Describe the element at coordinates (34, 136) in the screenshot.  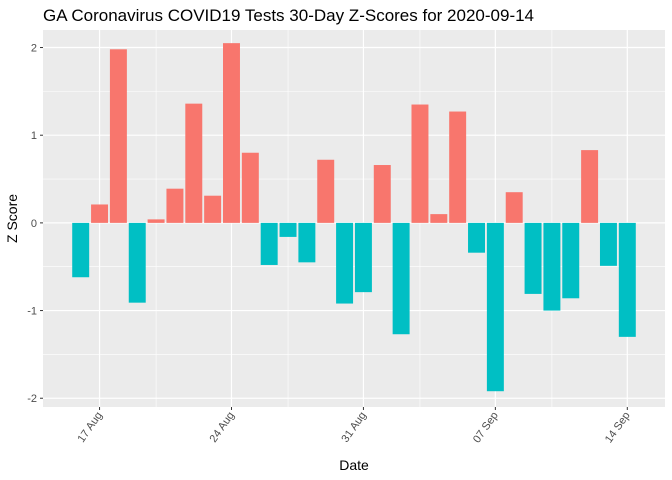
I see `y-tick-label: 1` at that location.